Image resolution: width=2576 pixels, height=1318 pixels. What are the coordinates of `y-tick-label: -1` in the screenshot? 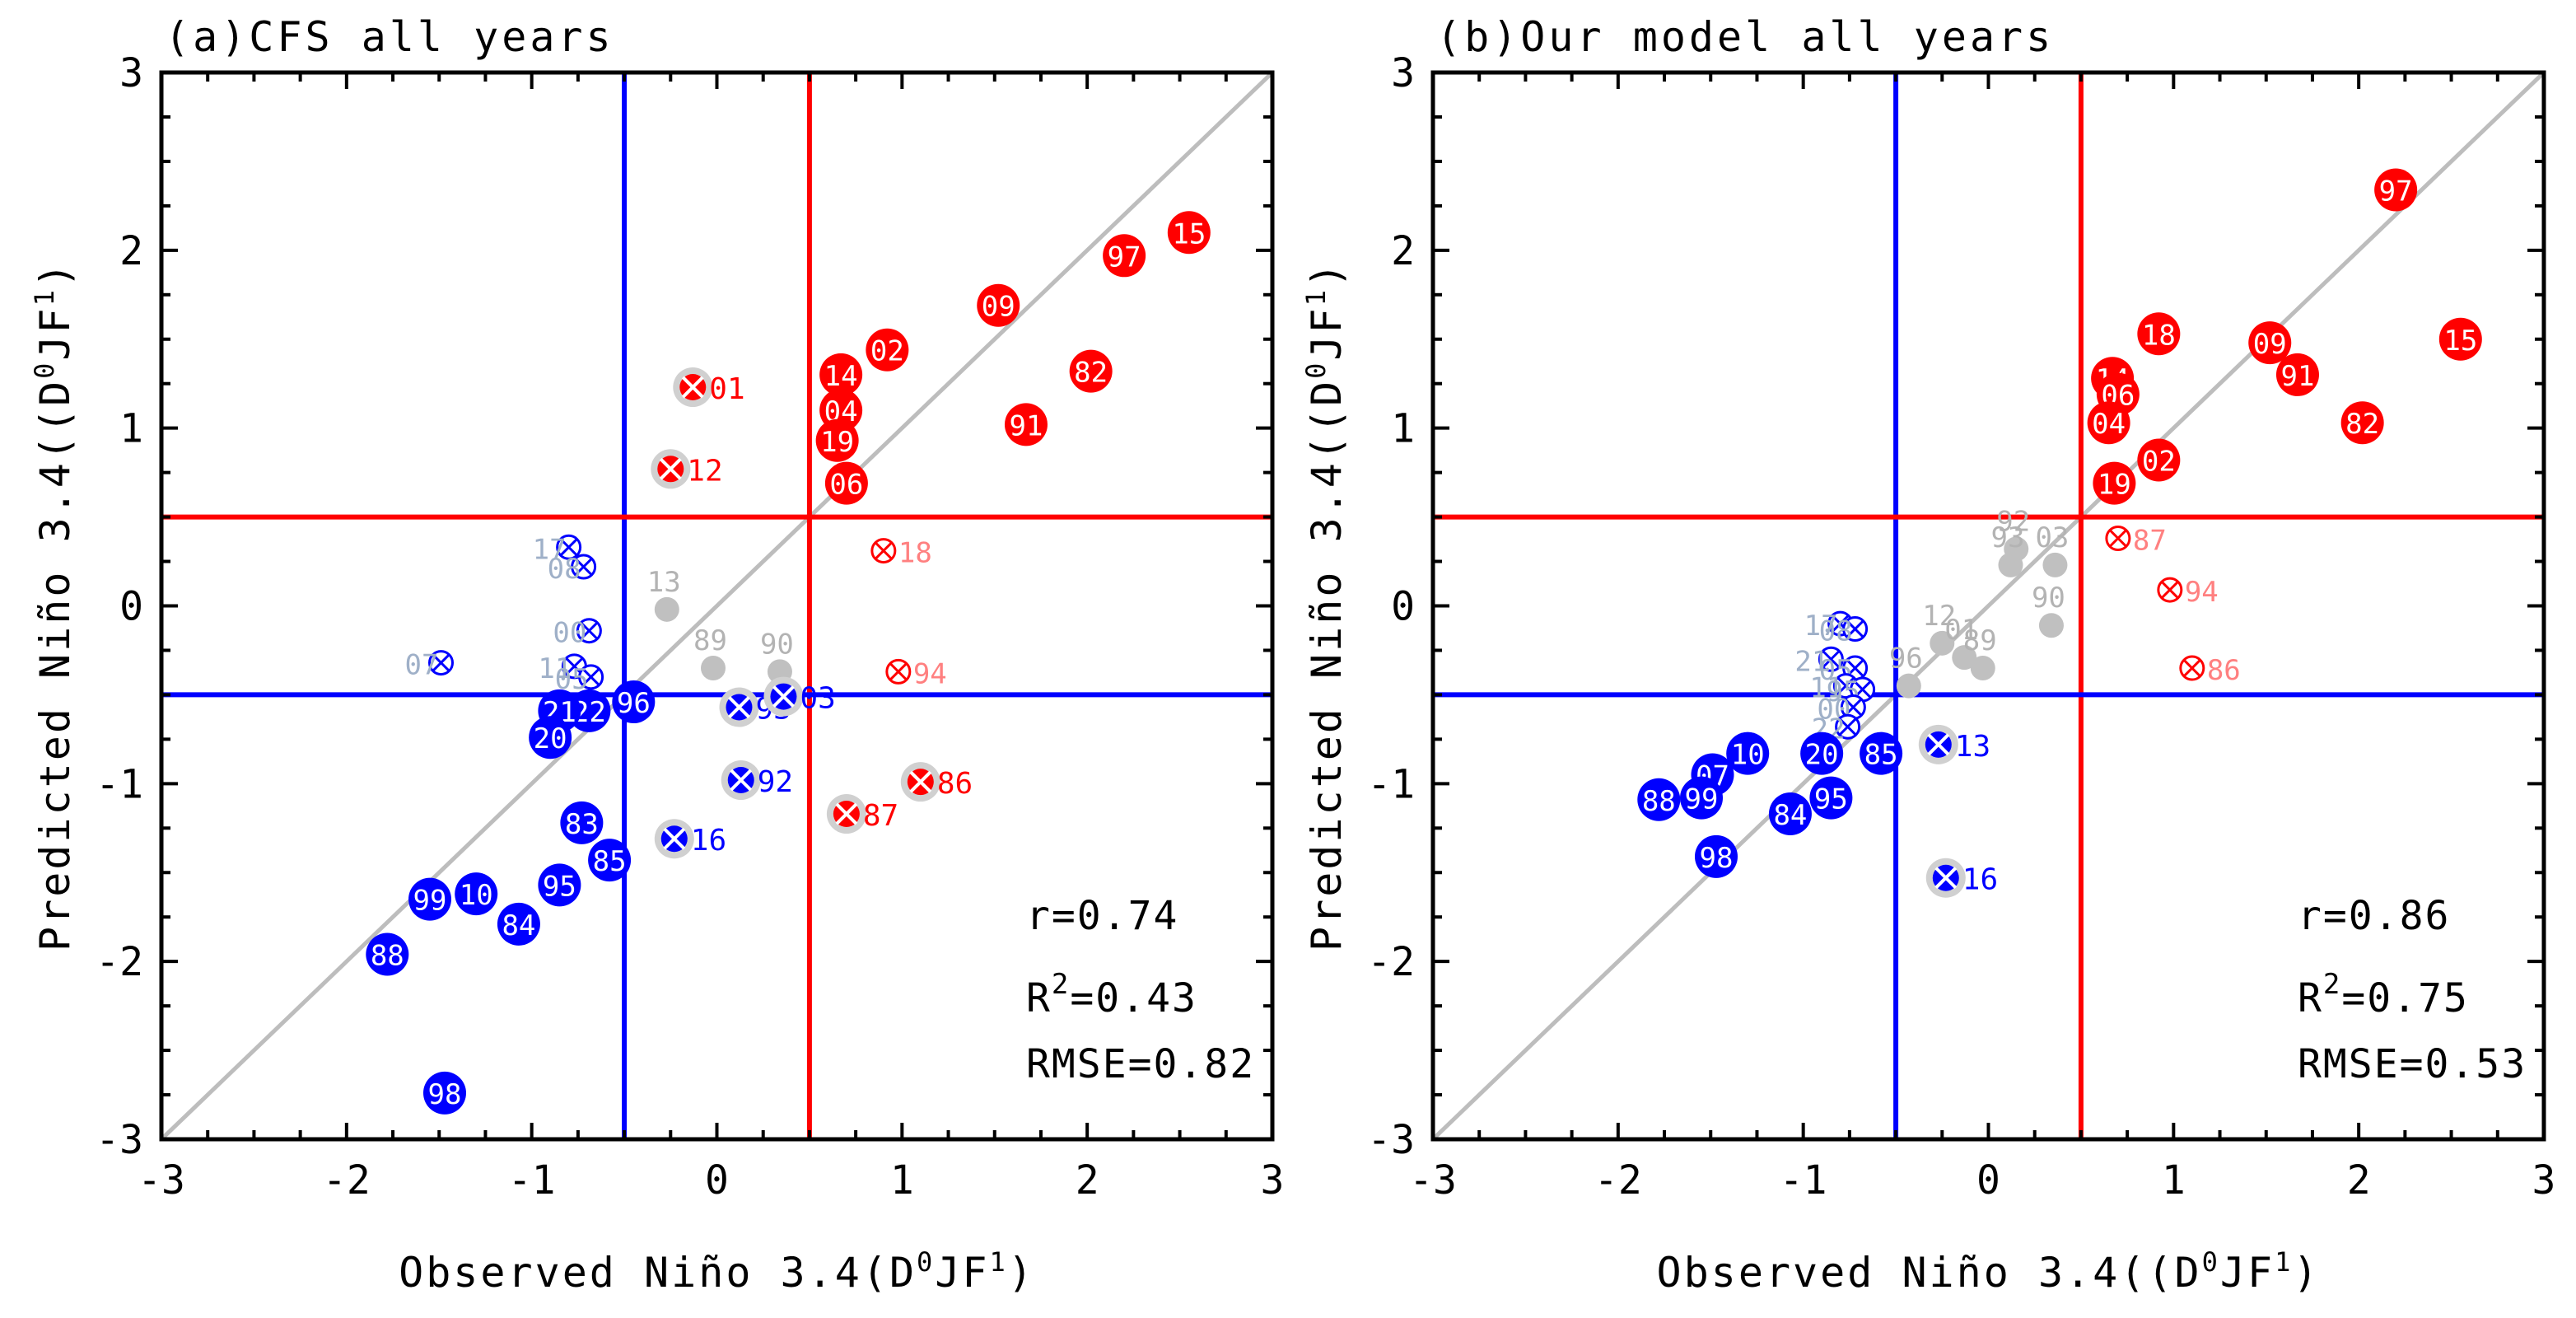 It's located at (1391, 784).